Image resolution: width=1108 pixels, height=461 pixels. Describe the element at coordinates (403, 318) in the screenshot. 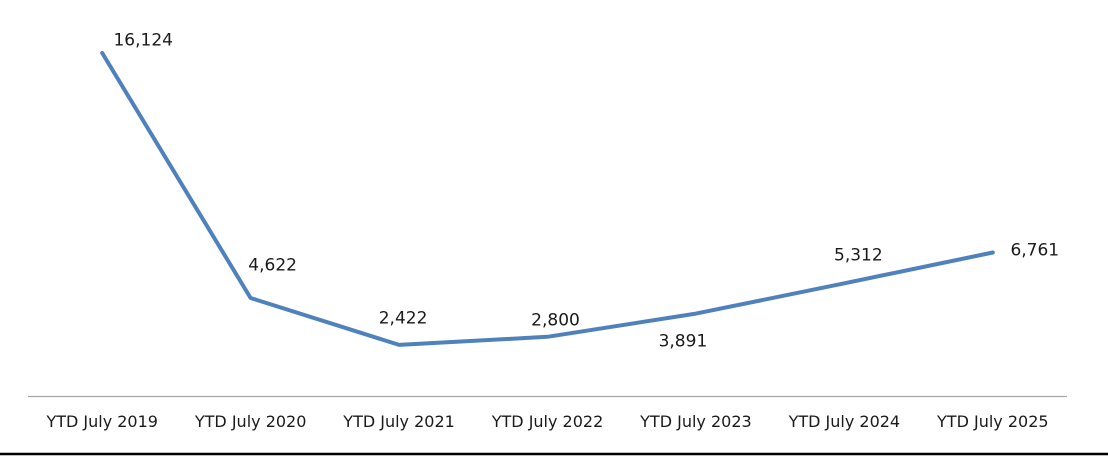

I see `data-label: 2,422` at that location.